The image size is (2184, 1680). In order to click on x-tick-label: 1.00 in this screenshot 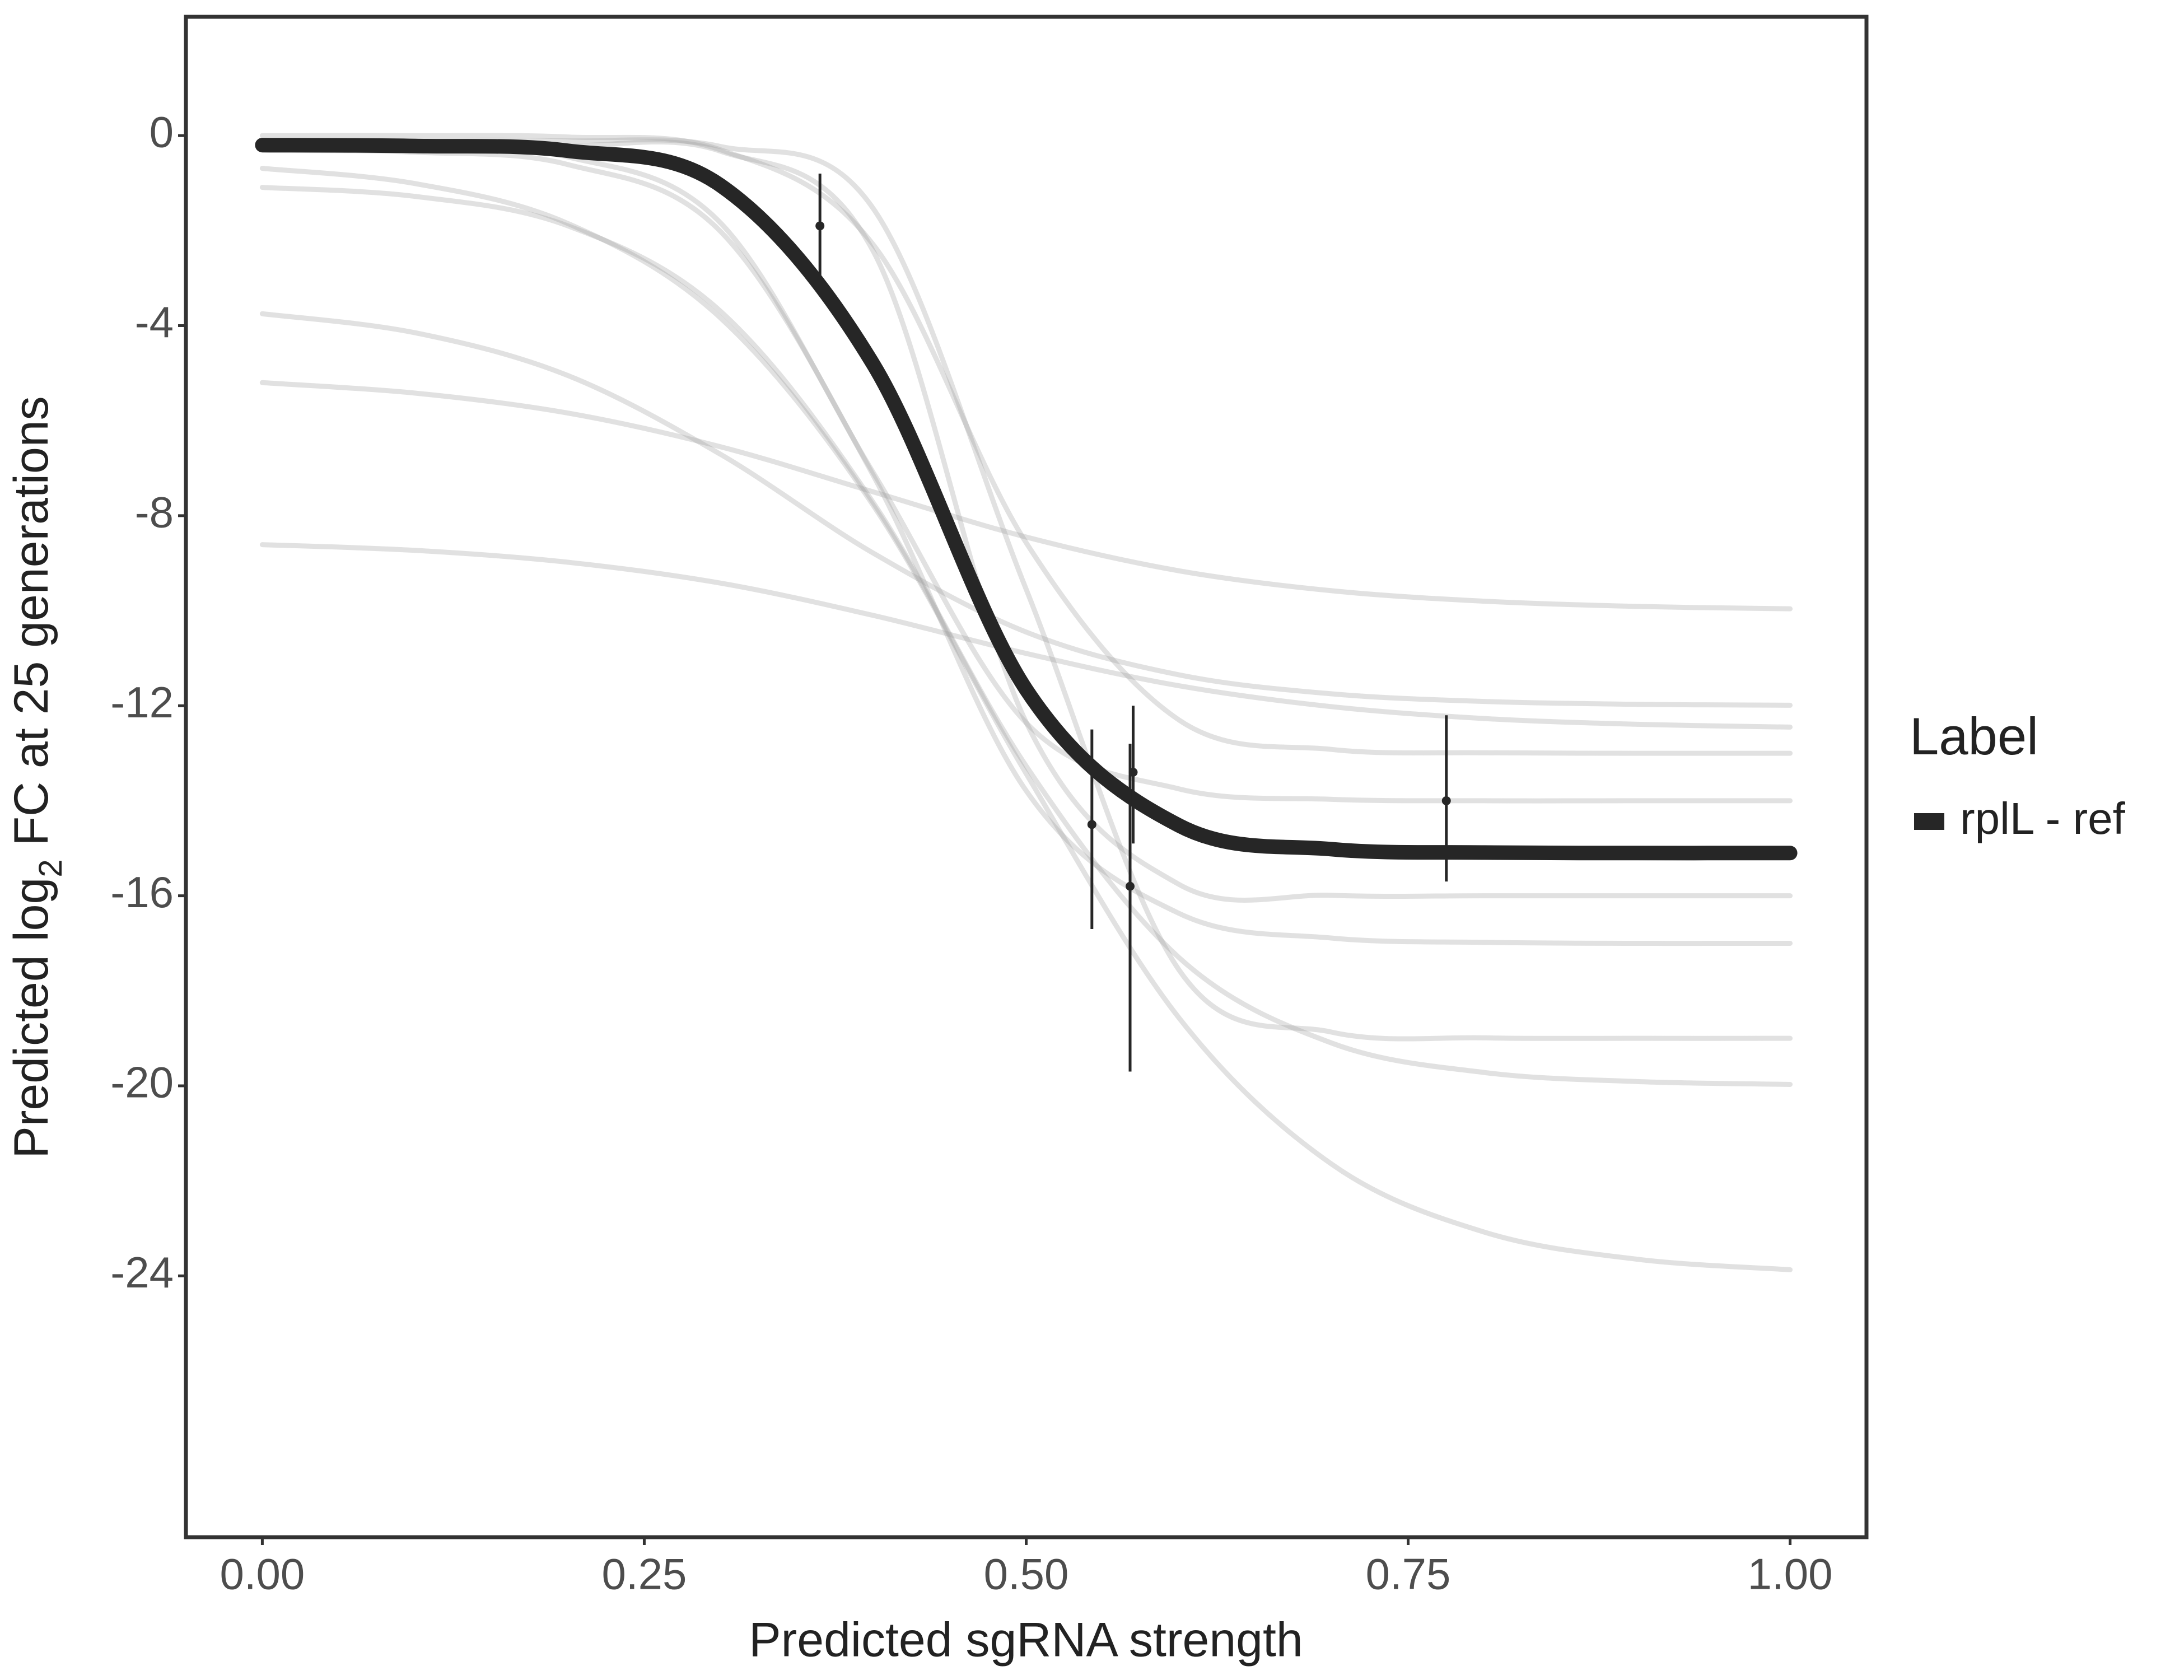, I will do `click(1791, 1575)`.